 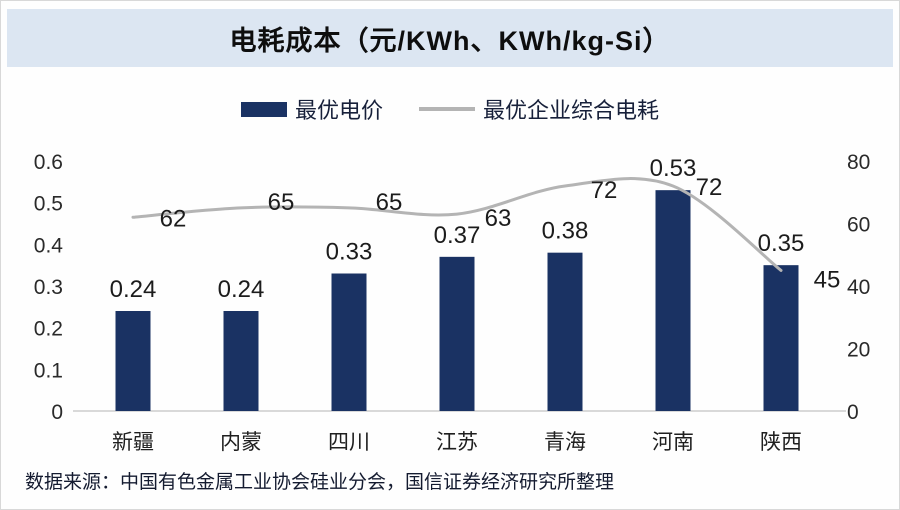 What do you see at coordinates (349, 442) in the screenshot?
I see `x-axis-category-label: 四川` at bounding box center [349, 442].